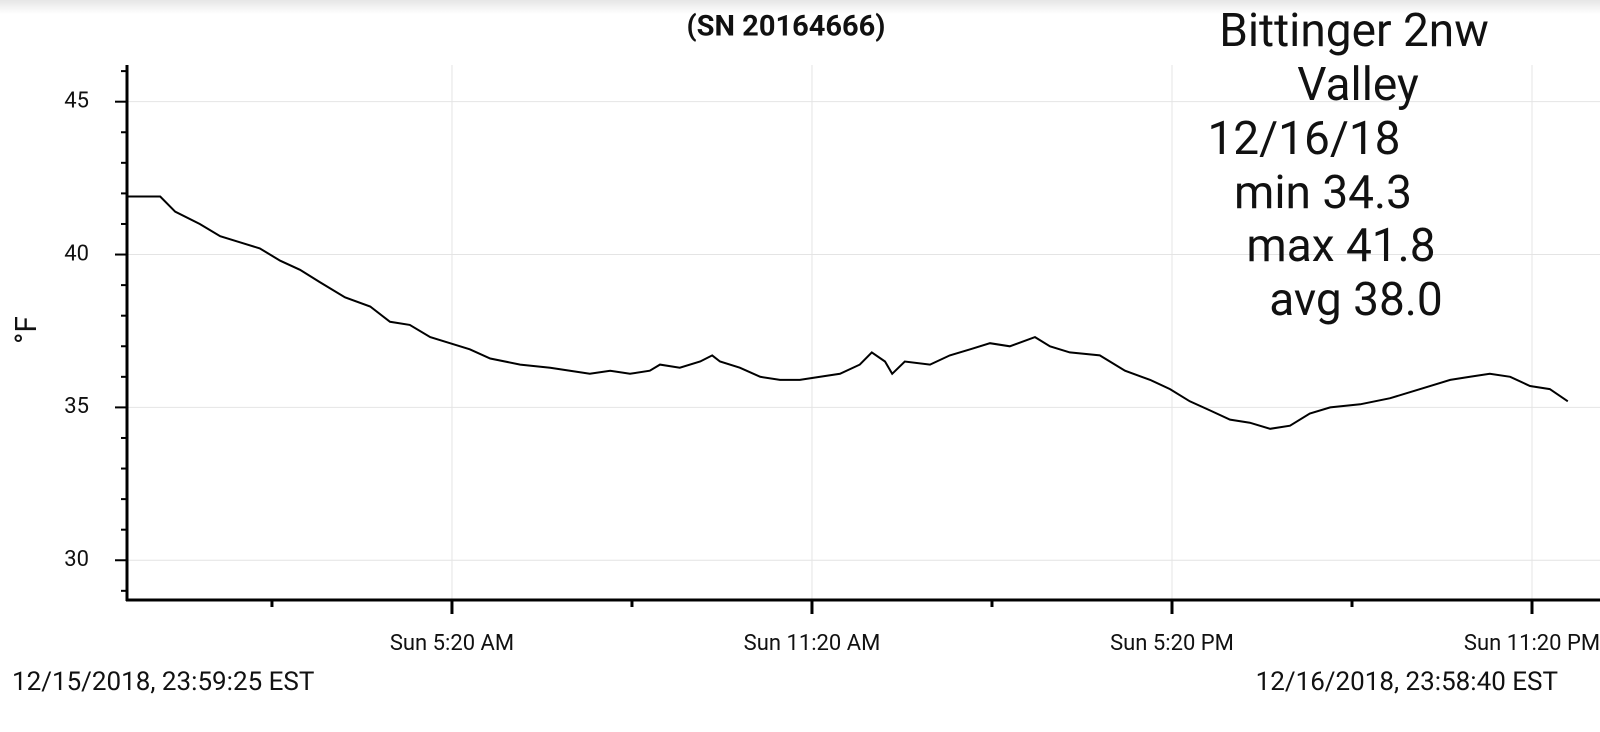  What do you see at coordinates (76, 406) in the screenshot?
I see `y-tick-label: 35` at bounding box center [76, 406].